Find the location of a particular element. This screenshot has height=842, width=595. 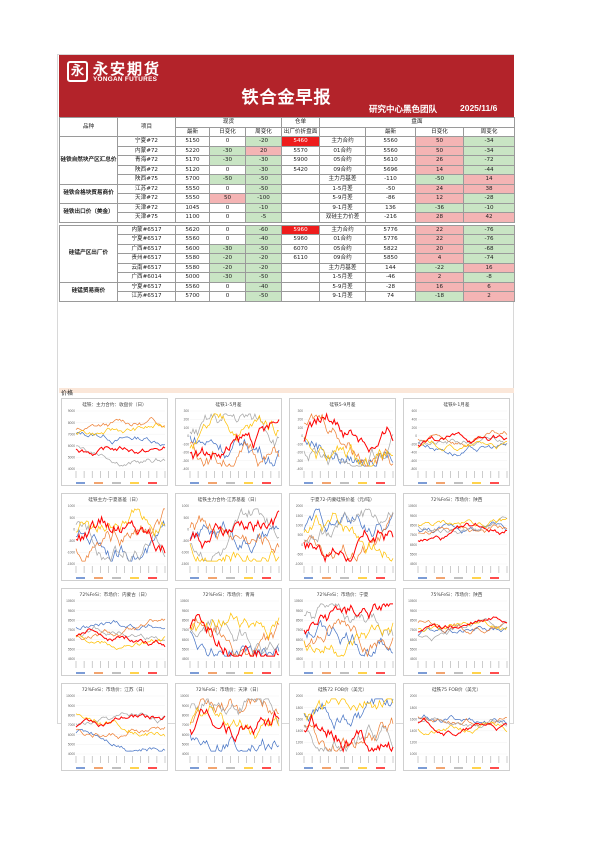

chart-title: 硅铁主力合约-江苏基差（日） is located at coordinates (228, 500).